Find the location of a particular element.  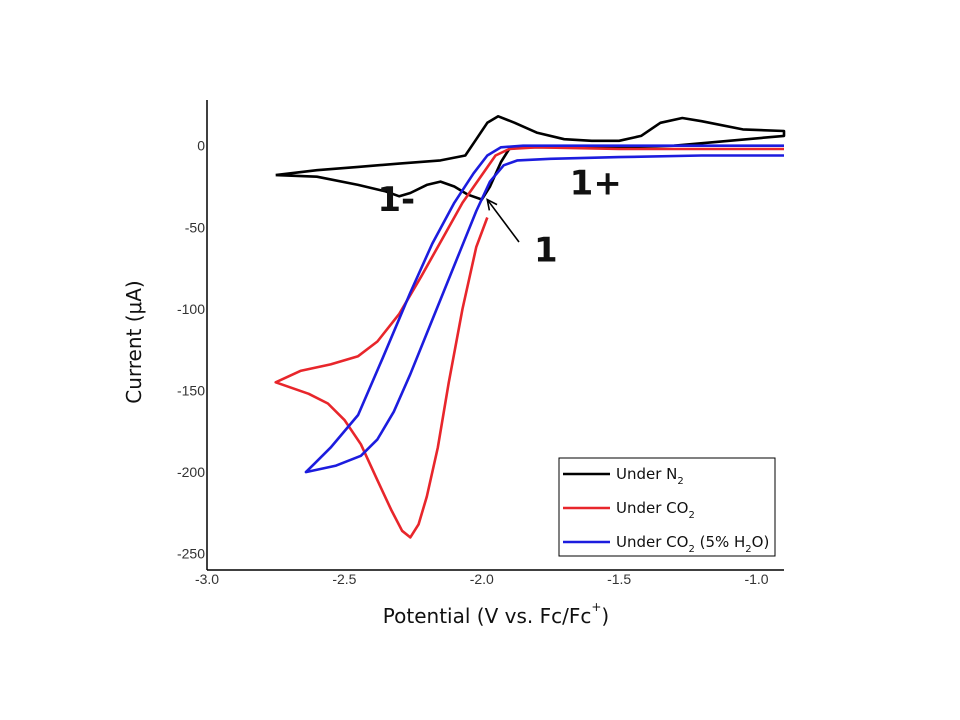

y-tick-label: -250 is located at coordinates (191, 554).